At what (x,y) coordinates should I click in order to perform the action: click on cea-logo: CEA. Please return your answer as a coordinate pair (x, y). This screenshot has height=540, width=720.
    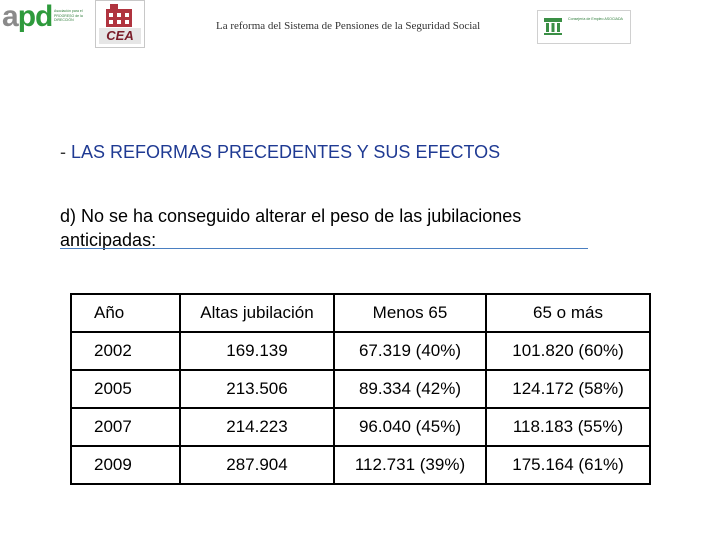
    Looking at the image, I should click on (120, 24).